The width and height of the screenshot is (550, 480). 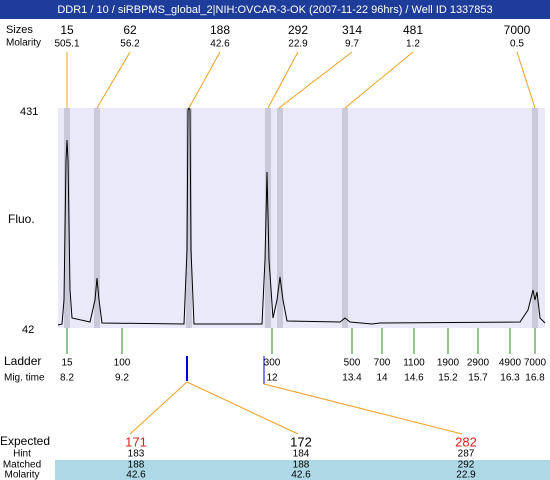 I want to click on row-value: 292, so click(x=466, y=465).